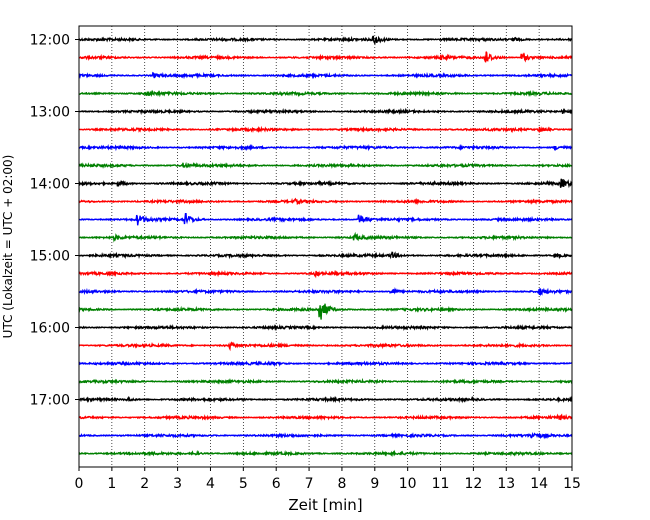 Image resolution: width=650 pixels, height=520 pixels. Describe the element at coordinates (54, 221) in the screenshot. I see `y-axis-ticks: 12:00 13:00 14:00 15:00 16:00 17:00` at that location.